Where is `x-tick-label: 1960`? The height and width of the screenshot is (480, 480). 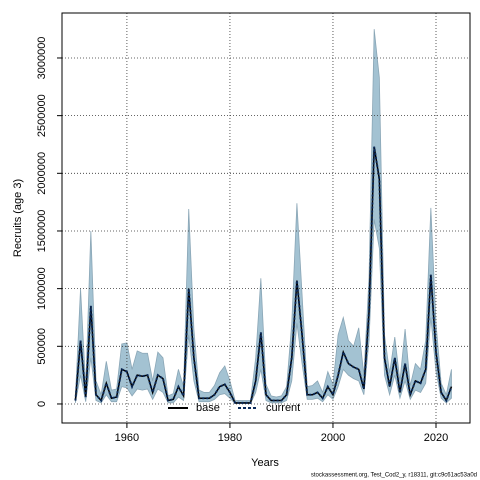
x-tick-label: 1960 is located at coordinates (127, 438).